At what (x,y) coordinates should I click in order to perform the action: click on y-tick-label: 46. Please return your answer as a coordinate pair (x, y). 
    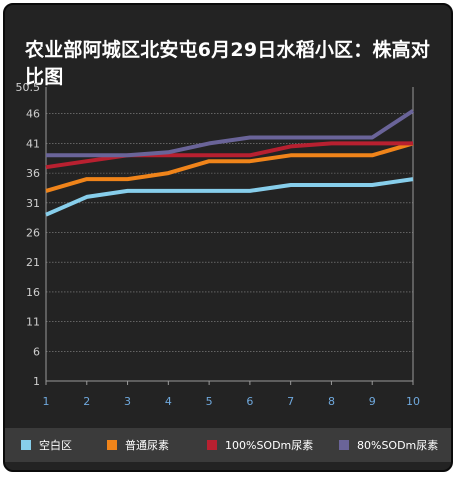
    Looking at the image, I should click on (33, 114).